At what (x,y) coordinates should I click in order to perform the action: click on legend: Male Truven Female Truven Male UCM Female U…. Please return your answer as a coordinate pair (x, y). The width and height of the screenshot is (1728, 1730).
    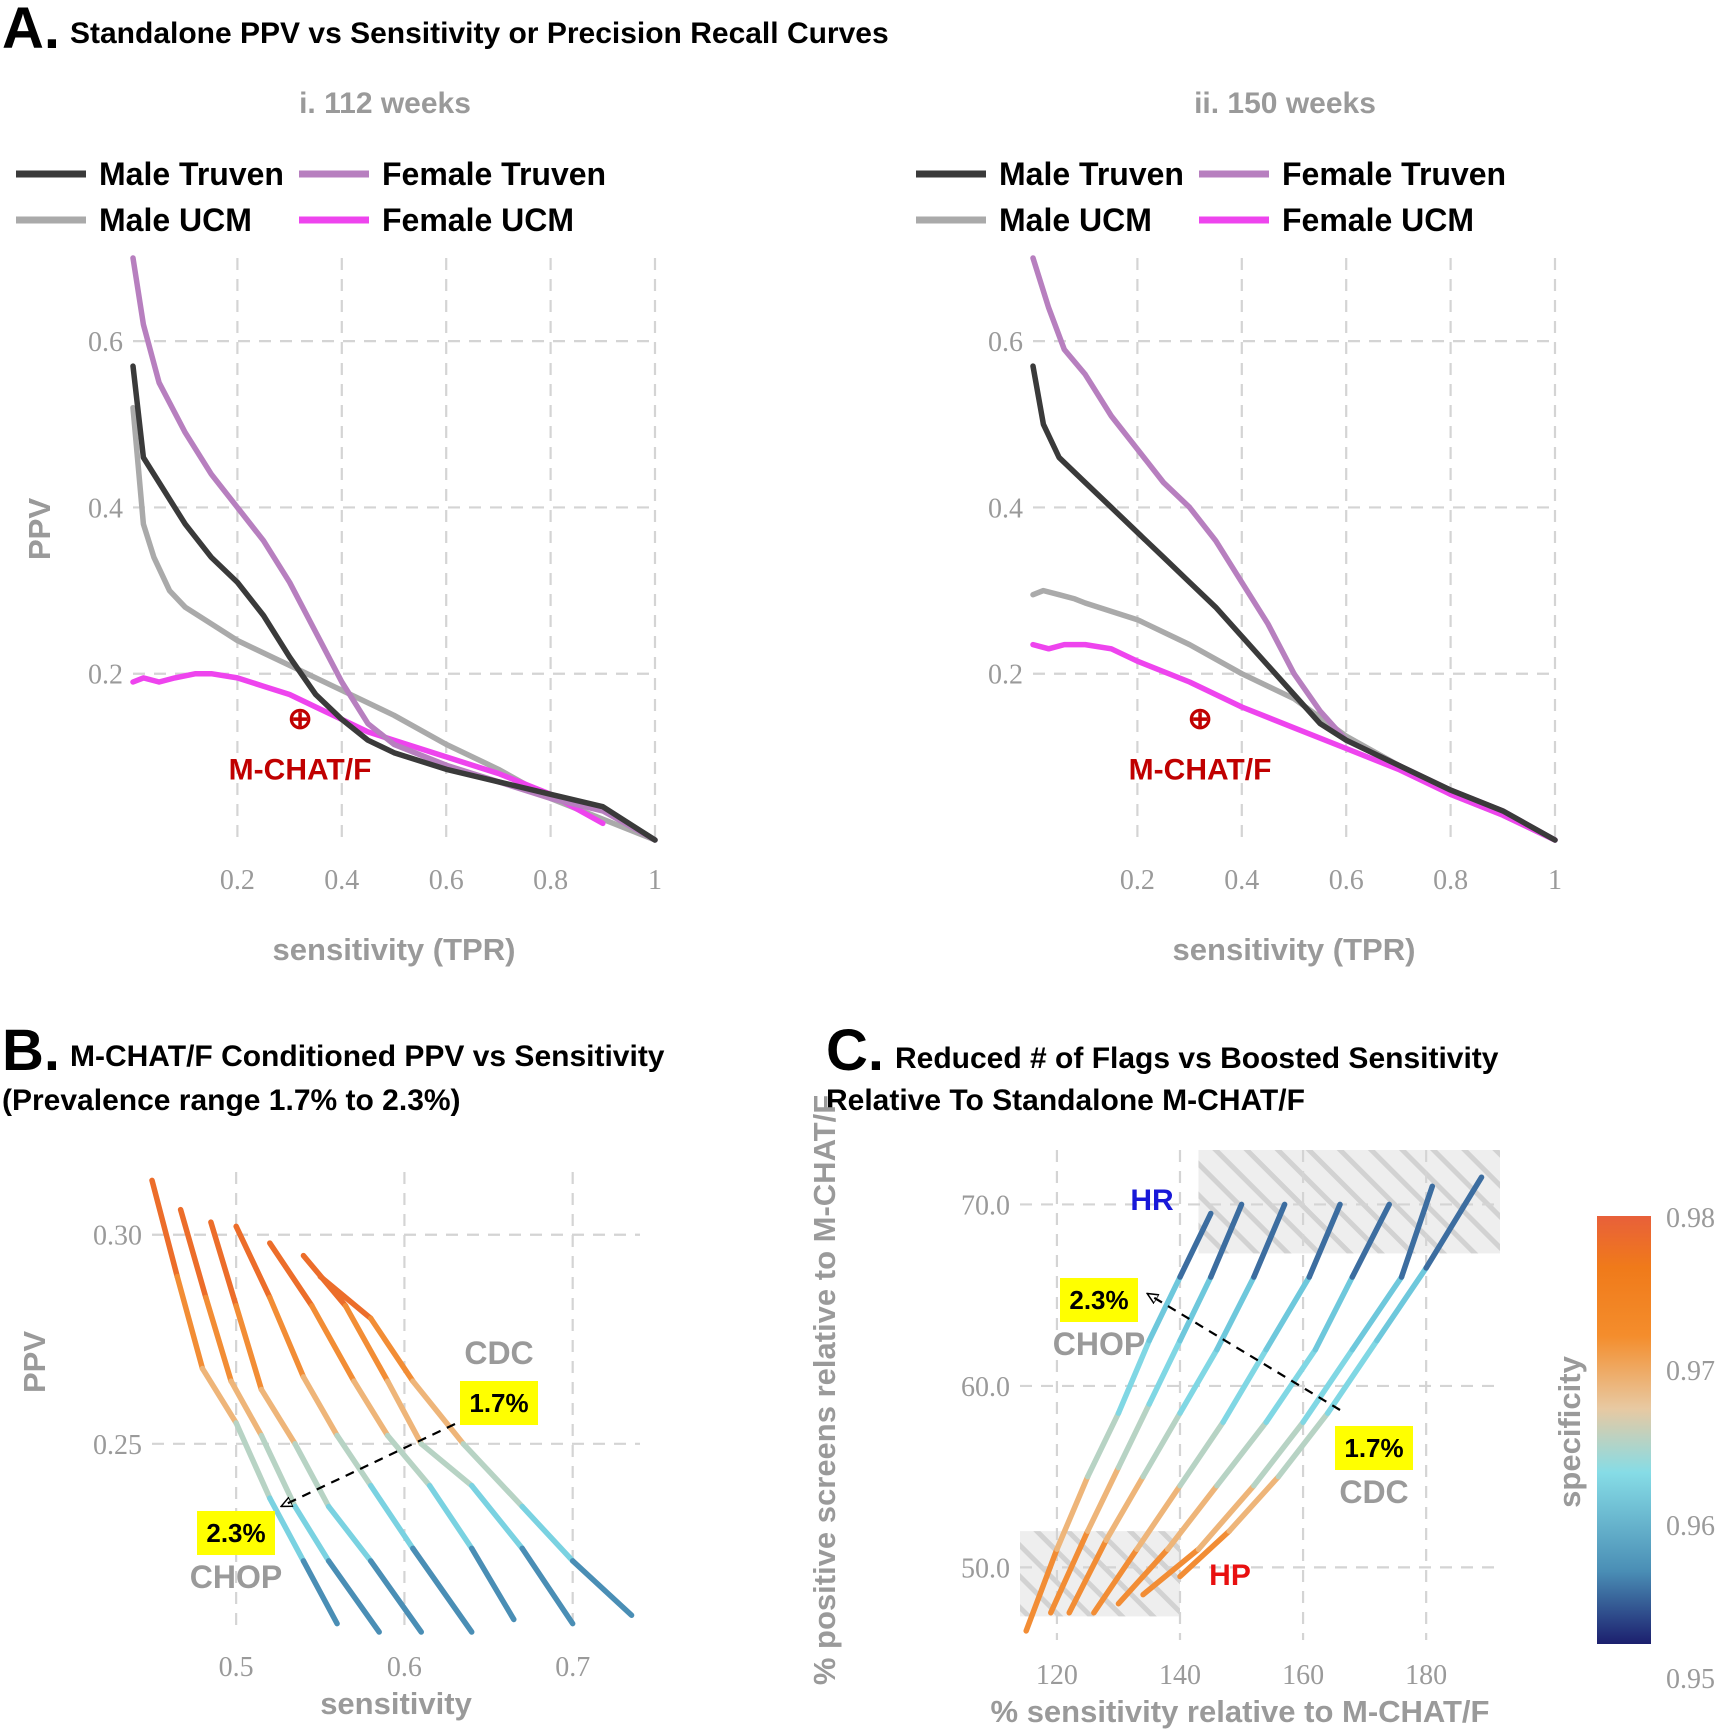
    Looking at the image, I should click on (311, 197).